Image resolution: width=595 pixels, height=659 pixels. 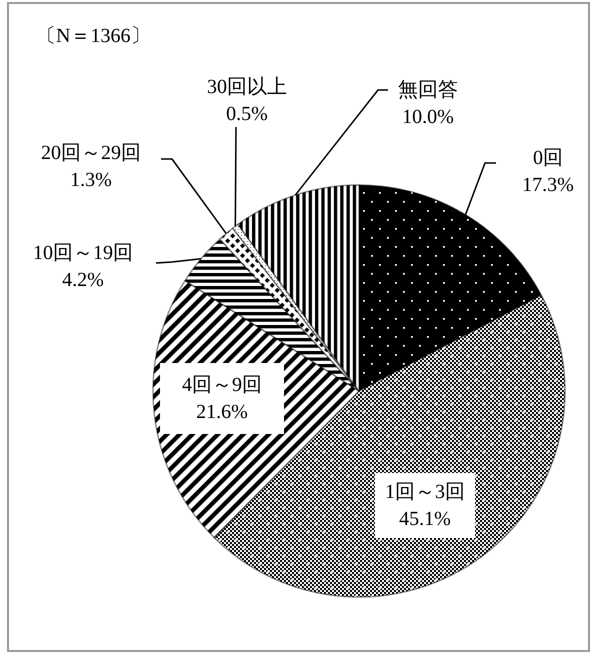 I want to click on slice-label: 30回以上, so click(x=247, y=87).